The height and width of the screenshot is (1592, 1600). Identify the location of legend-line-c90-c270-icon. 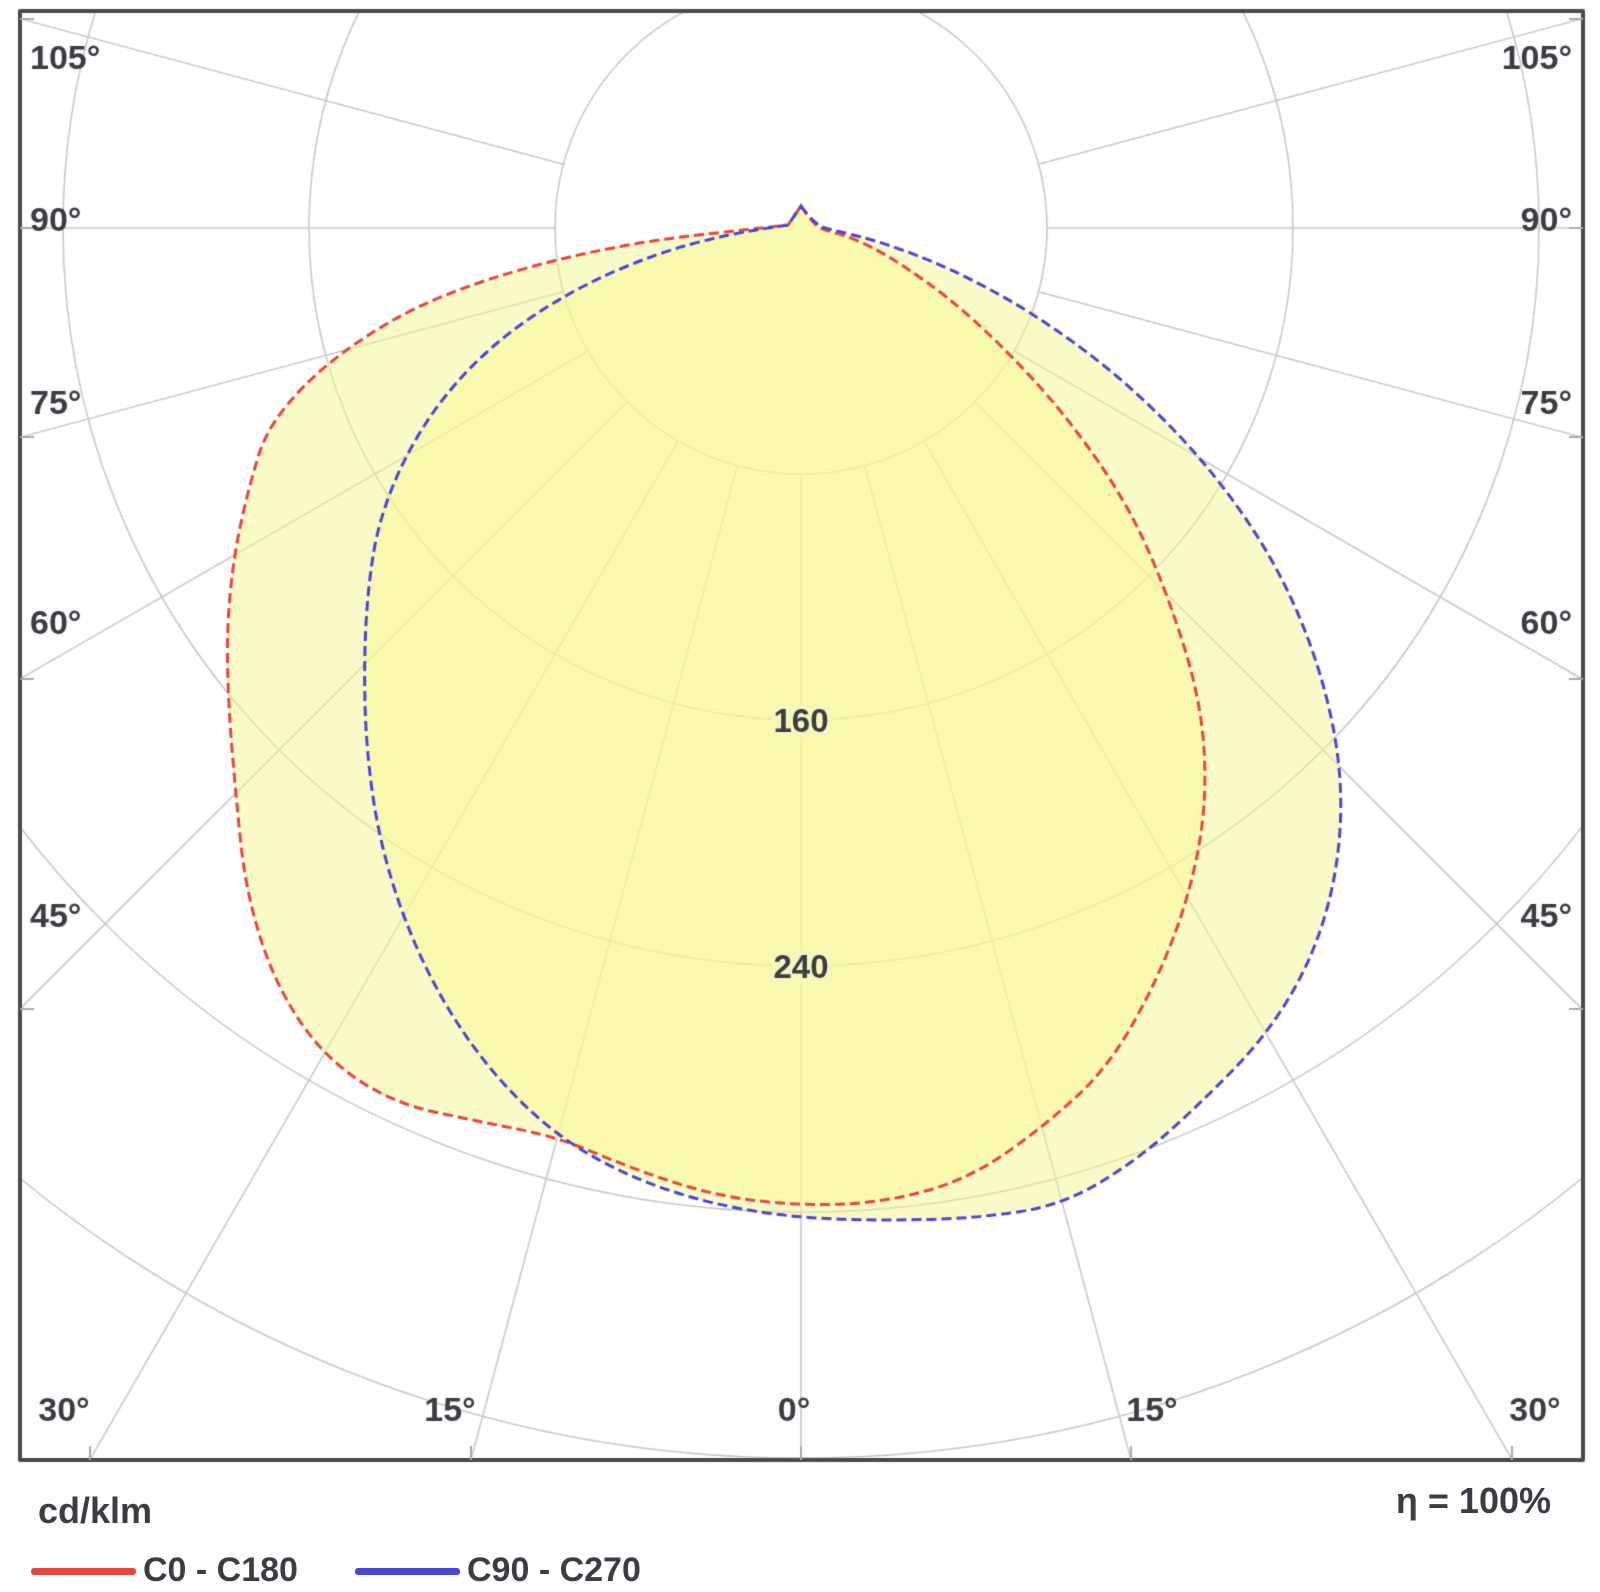
(407, 1571).